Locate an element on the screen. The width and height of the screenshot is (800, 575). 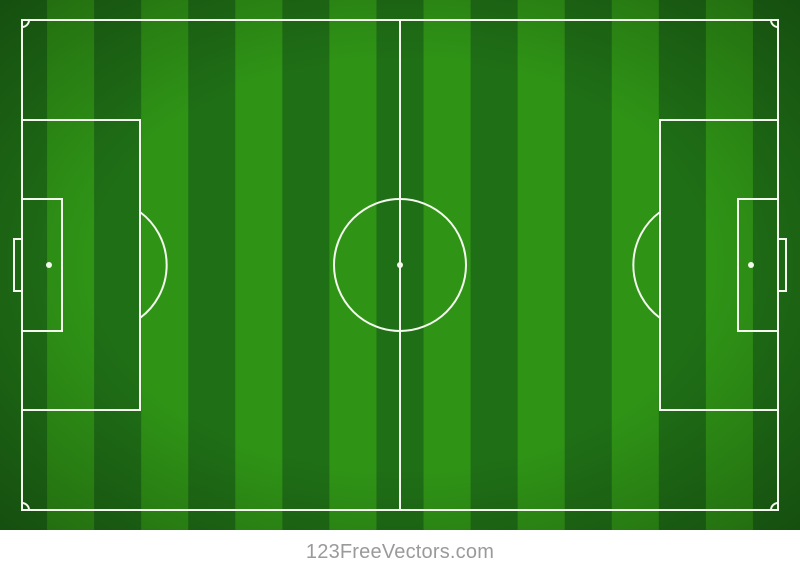
left-penalty-arc is located at coordinates (153, 265).